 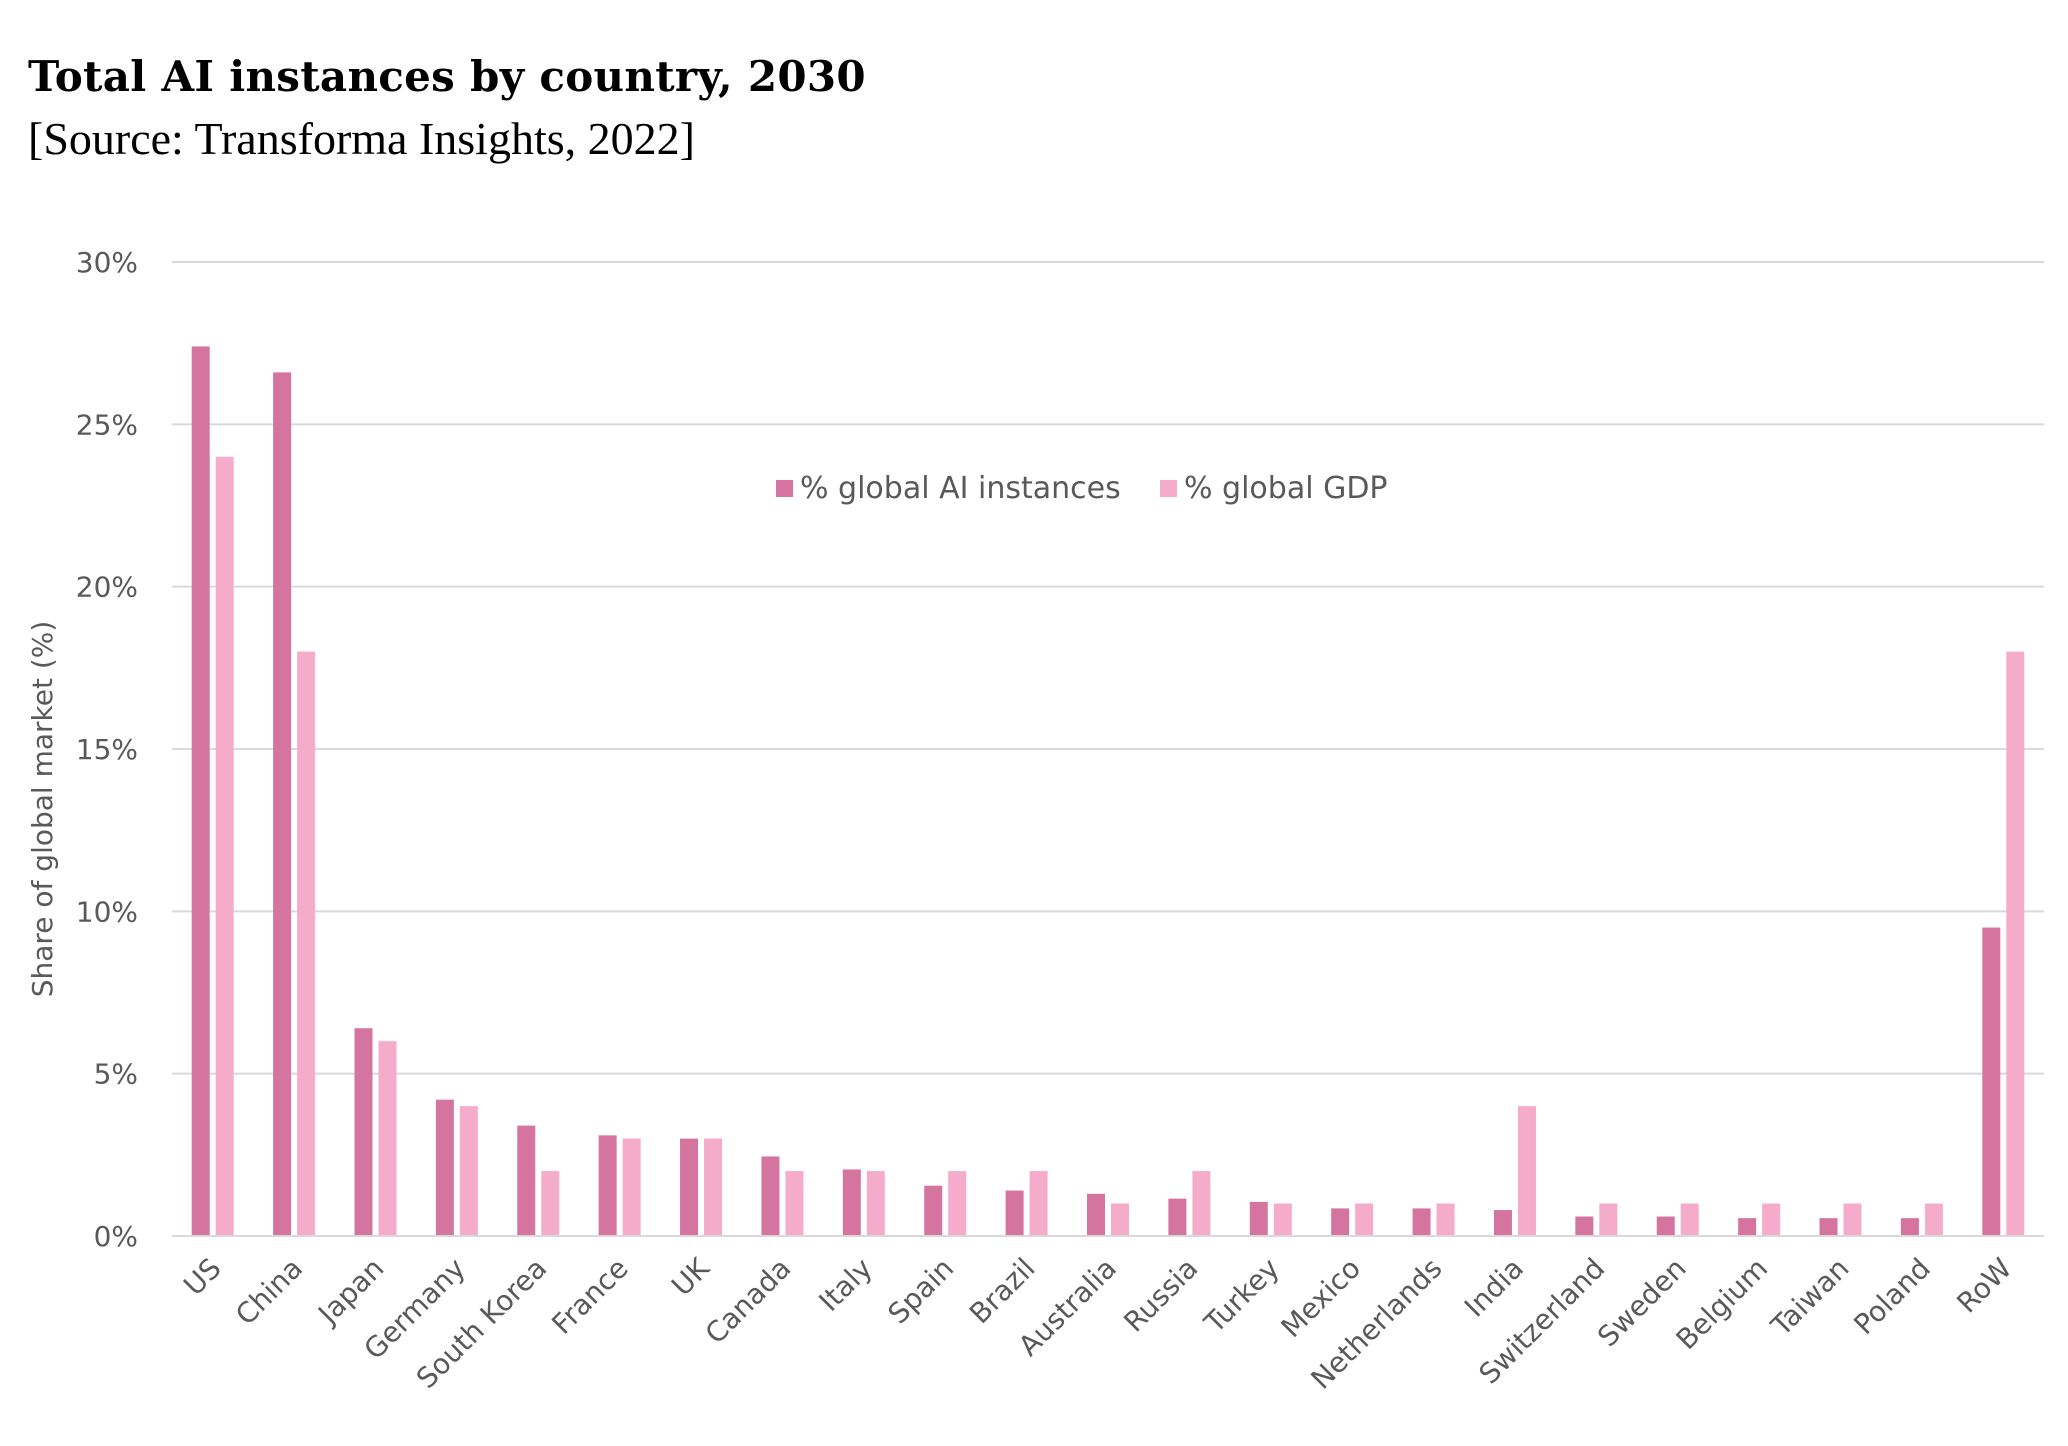 What do you see at coordinates (607, 1185) in the screenshot?
I see `bar-ai-instances-france` at bounding box center [607, 1185].